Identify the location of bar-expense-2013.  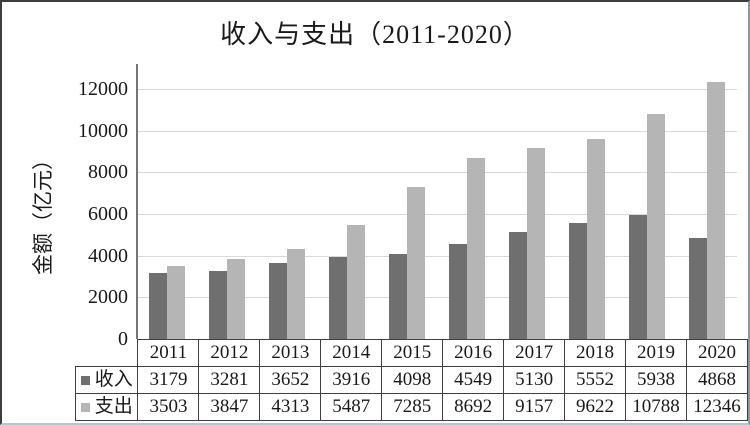
(296, 294).